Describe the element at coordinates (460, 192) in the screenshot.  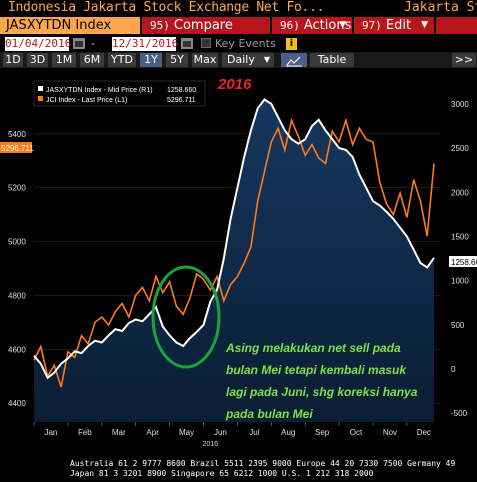
I see `right-tick-label: 2000` at that location.